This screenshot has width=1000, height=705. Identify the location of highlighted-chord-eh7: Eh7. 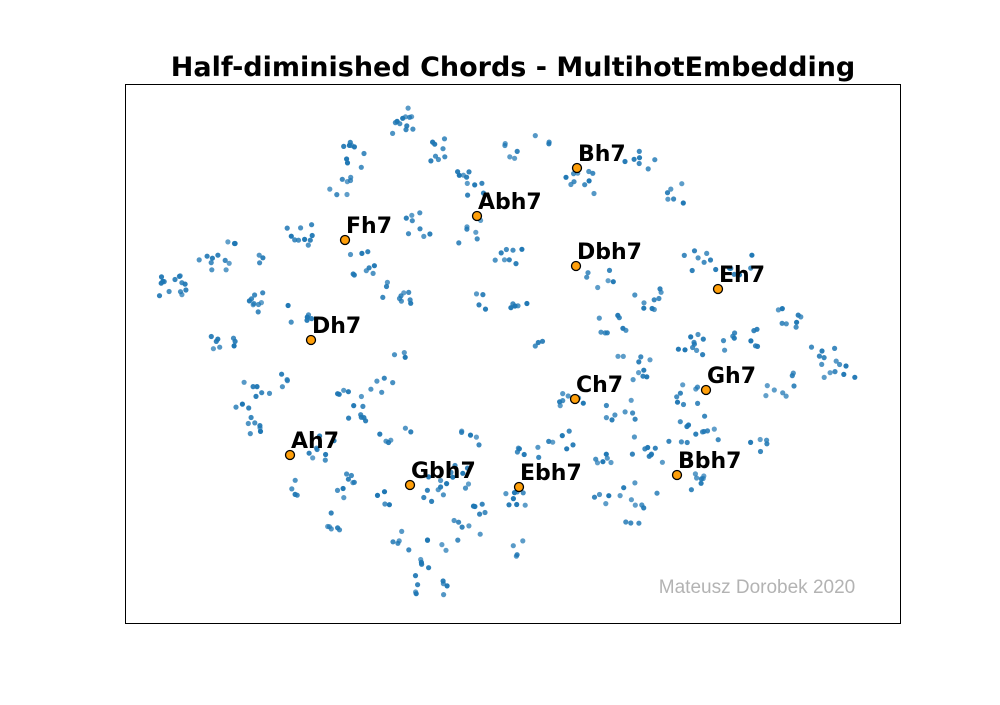
(738, 279).